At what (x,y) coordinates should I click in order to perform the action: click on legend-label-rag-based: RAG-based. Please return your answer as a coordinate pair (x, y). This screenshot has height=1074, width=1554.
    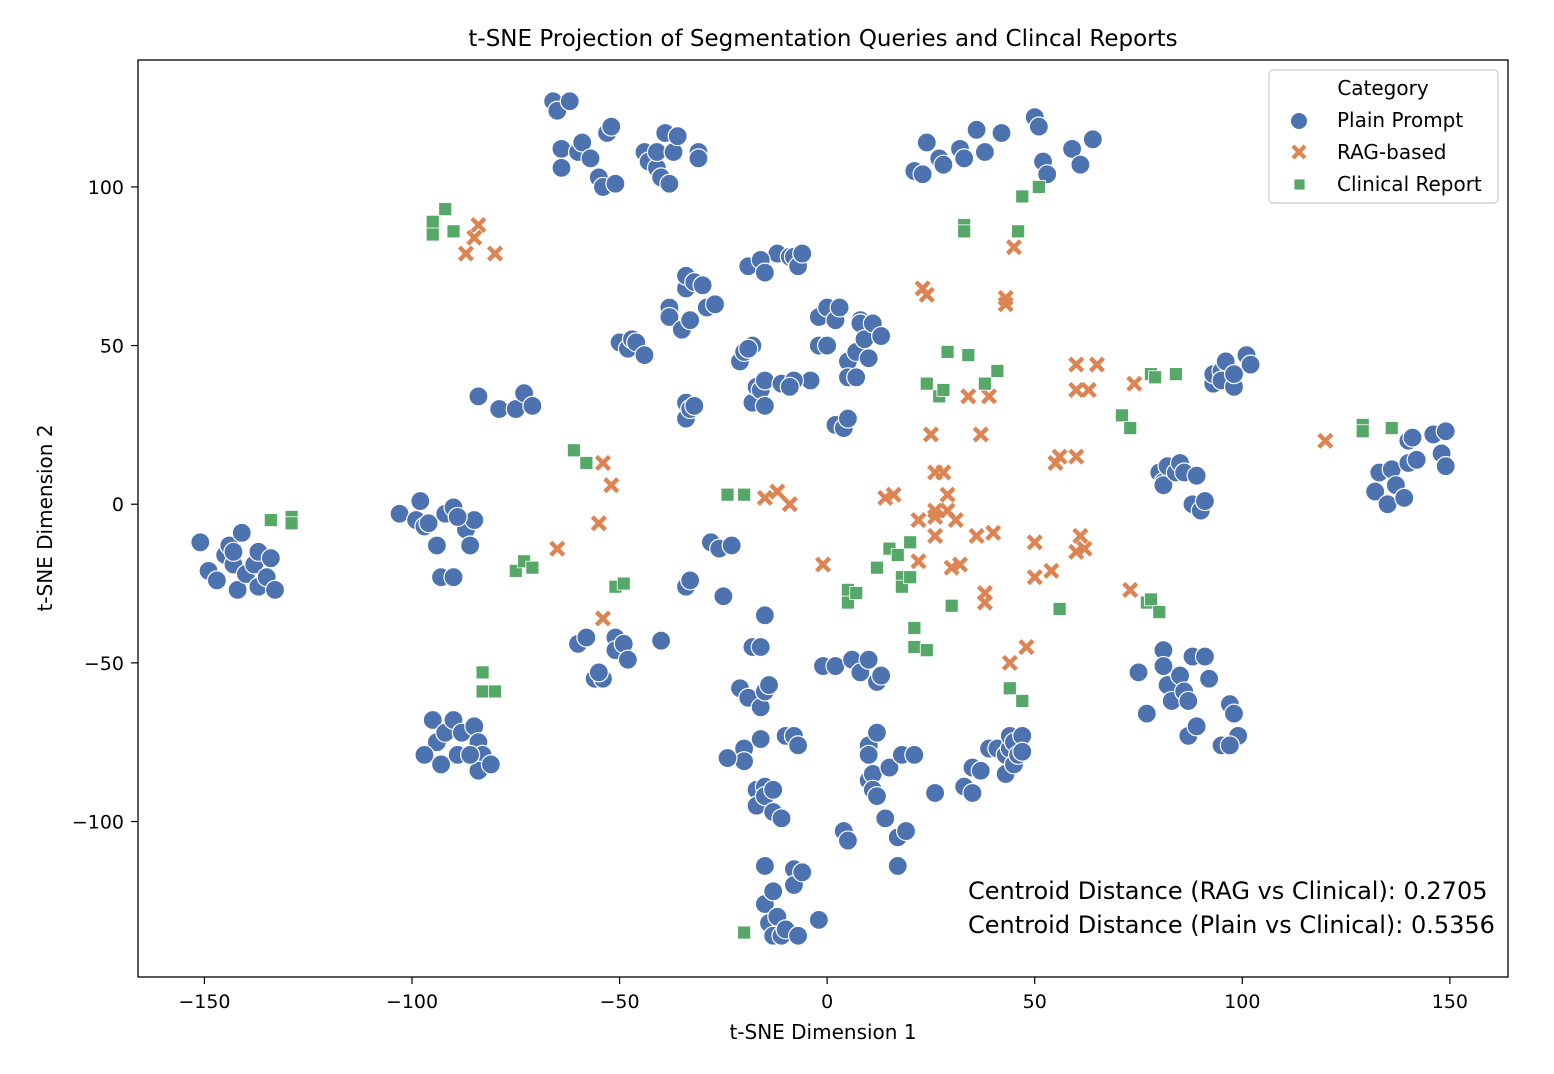
    Looking at the image, I should click on (1392, 152).